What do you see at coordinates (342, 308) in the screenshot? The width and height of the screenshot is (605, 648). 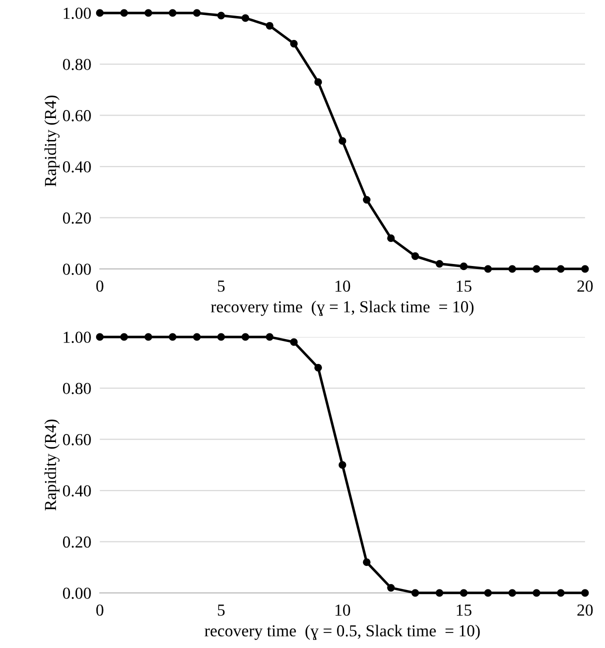 I see `x-axis-title: recovery time (ɣ = 1, Slack time = 10)` at bounding box center [342, 308].